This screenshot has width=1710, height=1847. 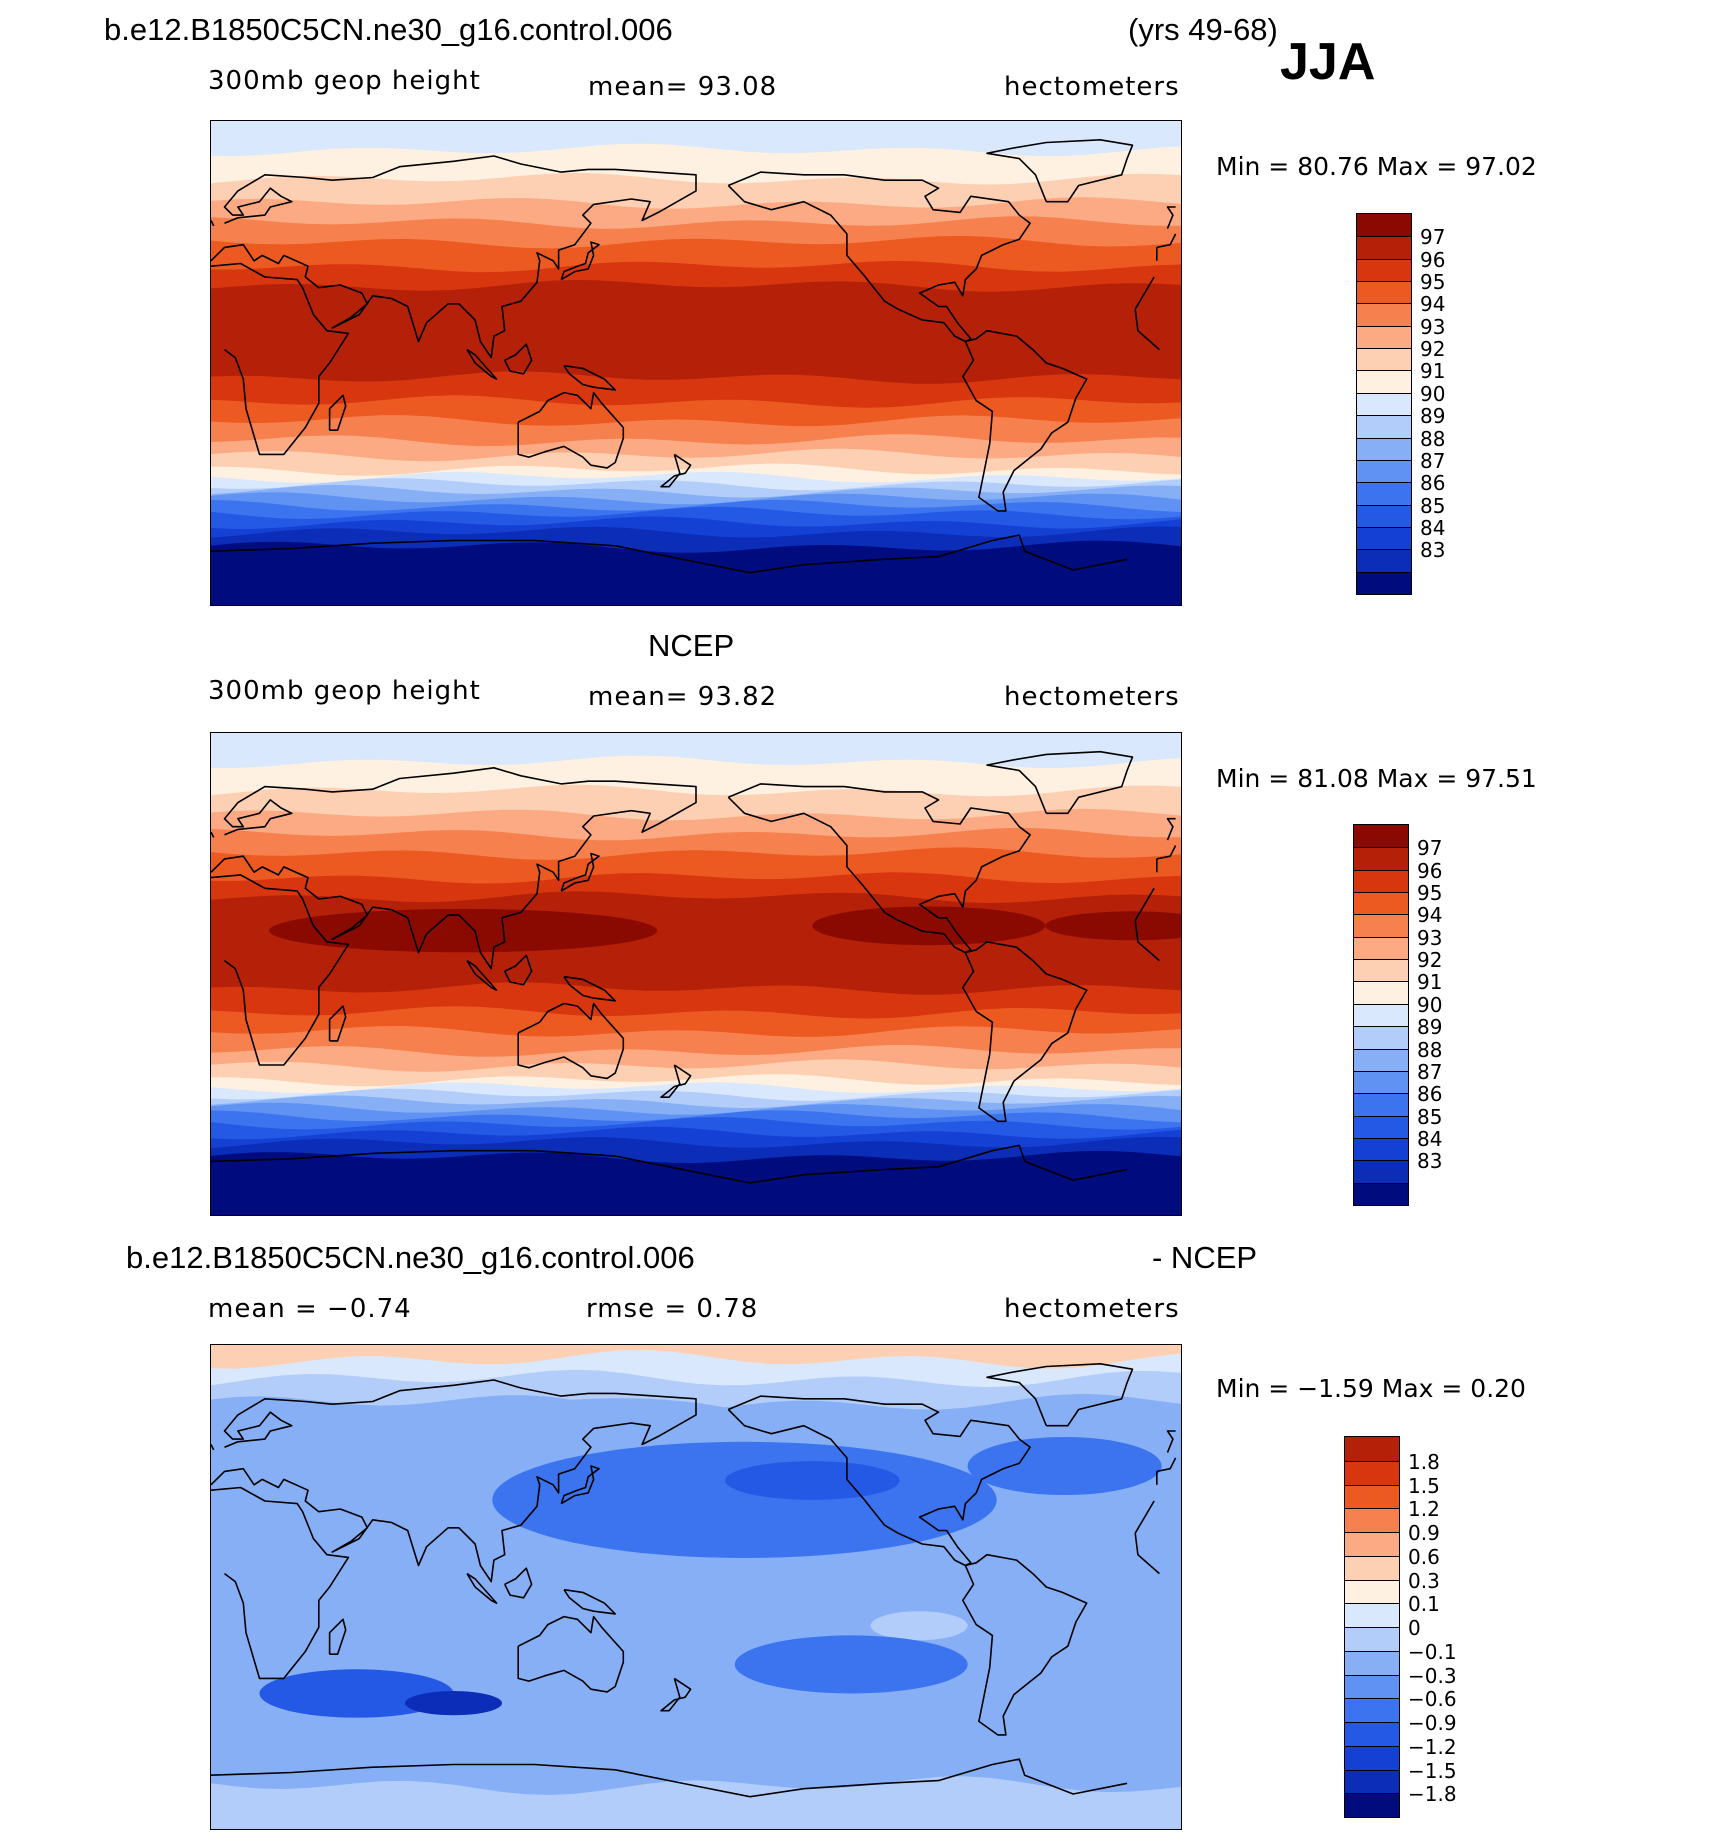 I want to click on colorbar-label: 89, so click(x=1430, y=1027).